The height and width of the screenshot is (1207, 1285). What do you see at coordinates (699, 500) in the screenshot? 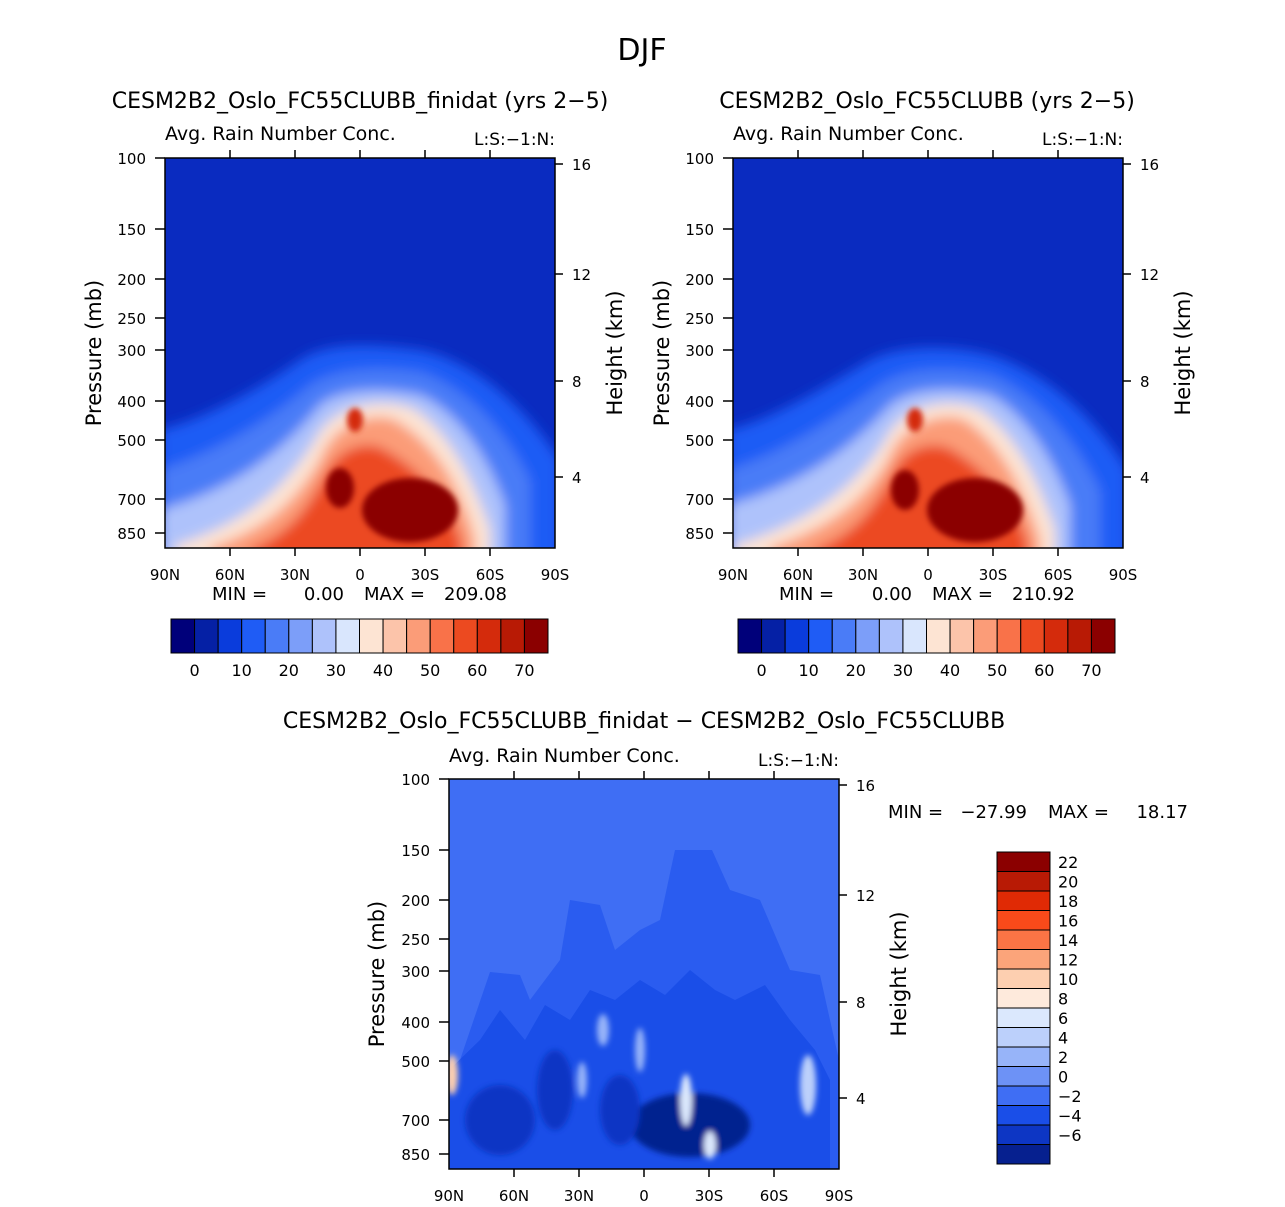
I see `y-tick-label: 700` at bounding box center [699, 500].